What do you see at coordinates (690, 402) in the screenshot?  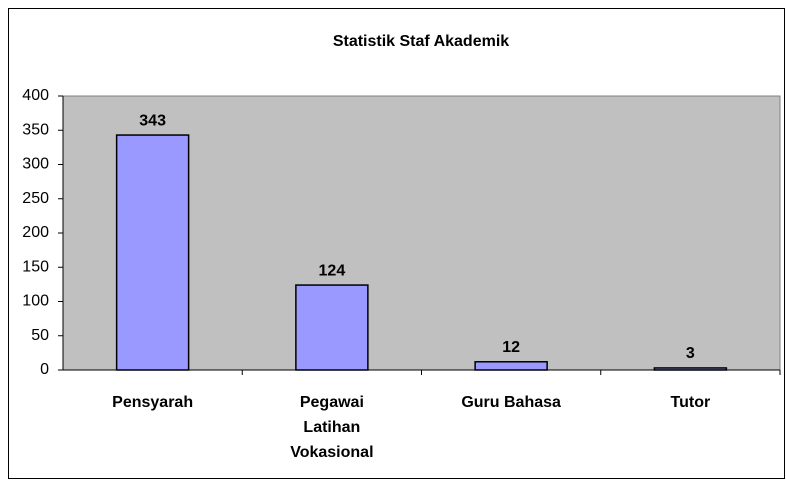 I see `x-tick-label: Tutor` at bounding box center [690, 402].